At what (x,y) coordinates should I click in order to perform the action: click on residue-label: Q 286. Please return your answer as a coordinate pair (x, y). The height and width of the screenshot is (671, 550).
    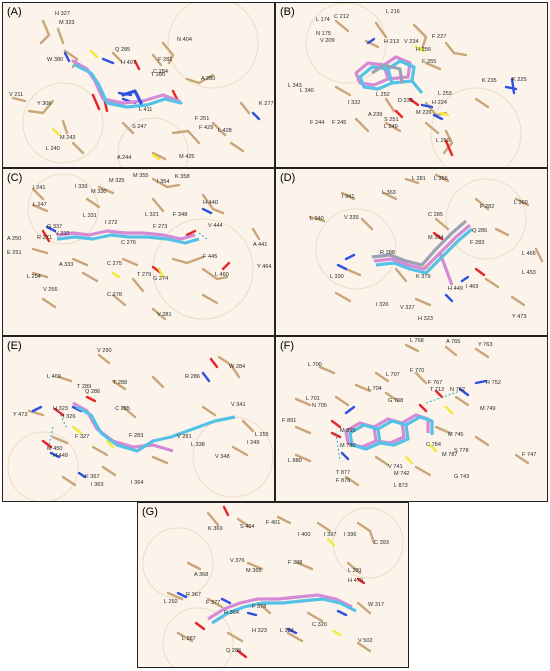
    Looking at the image, I should click on (93, 392).